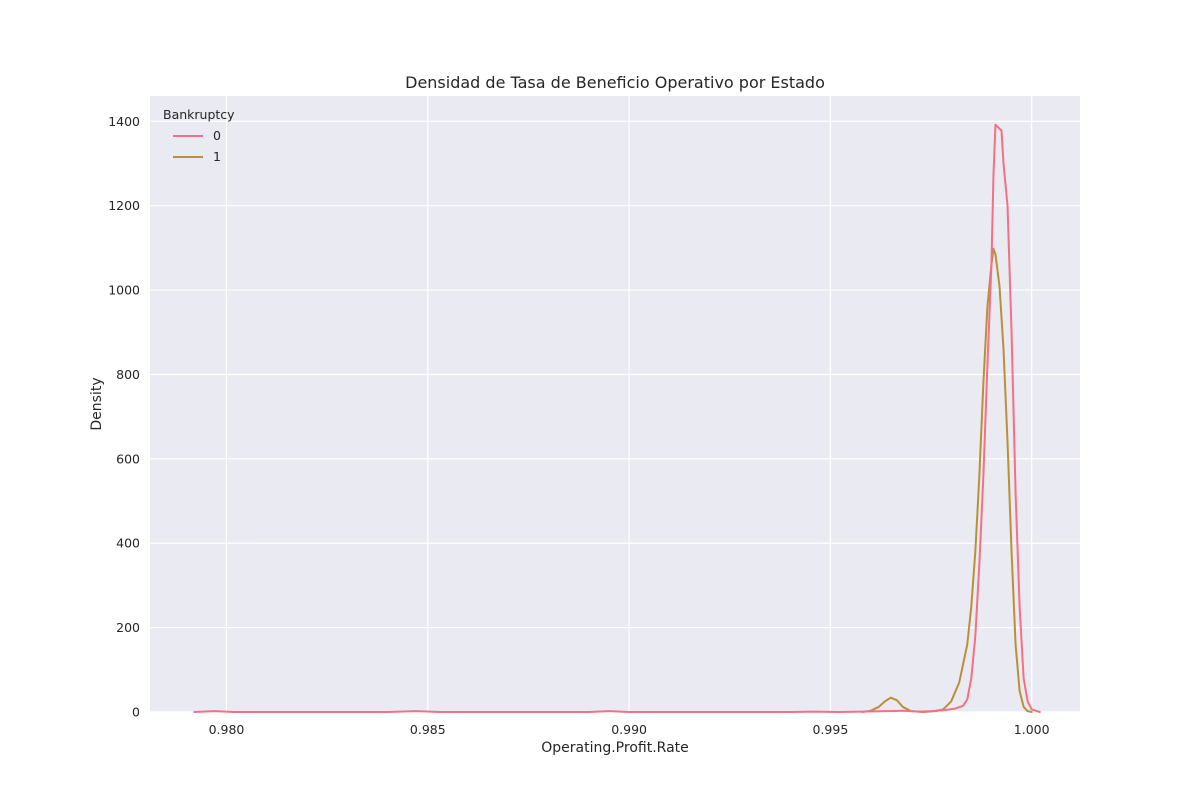 This screenshot has height=800, width=1200. What do you see at coordinates (128, 627) in the screenshot?
I see `y-tick-label: 200` at bounding box center [128, 627].